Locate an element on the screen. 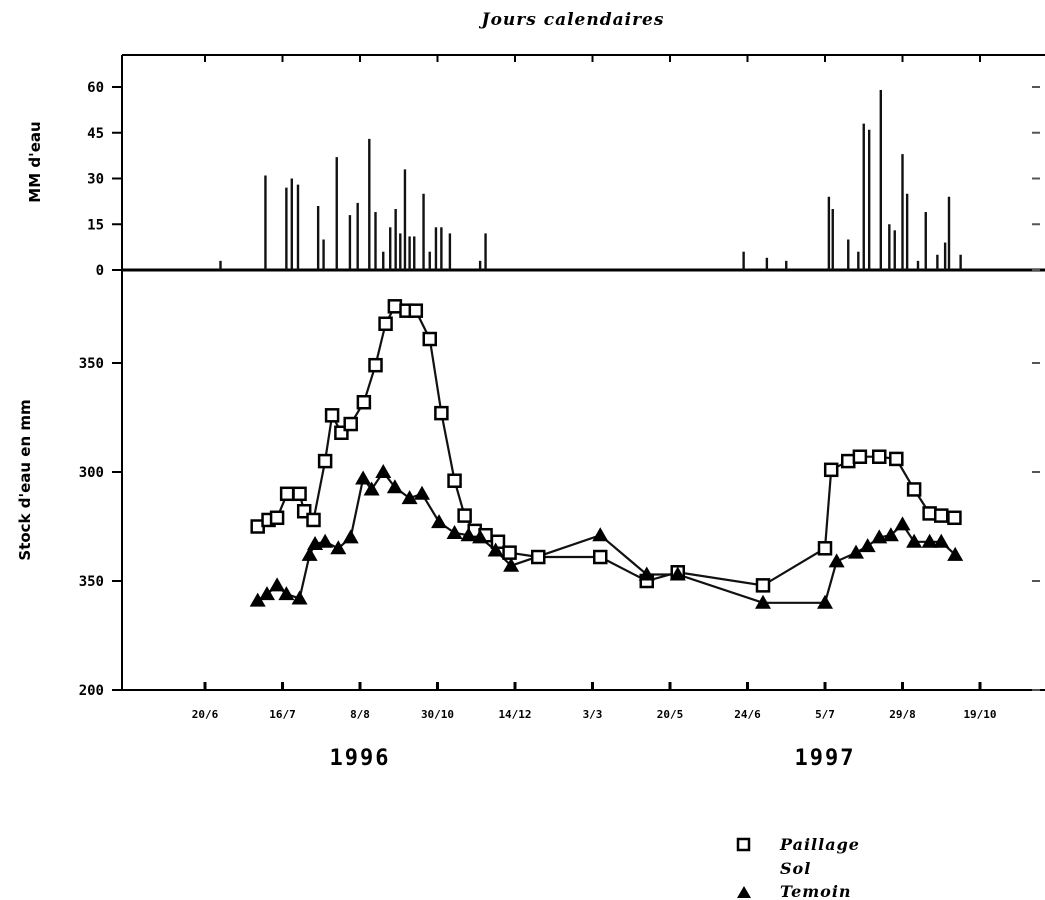 Image resolution: width=1045 pixels, height=900 pixels. legend: Paillage Sol Temoin is located at coordinates (798, 867).